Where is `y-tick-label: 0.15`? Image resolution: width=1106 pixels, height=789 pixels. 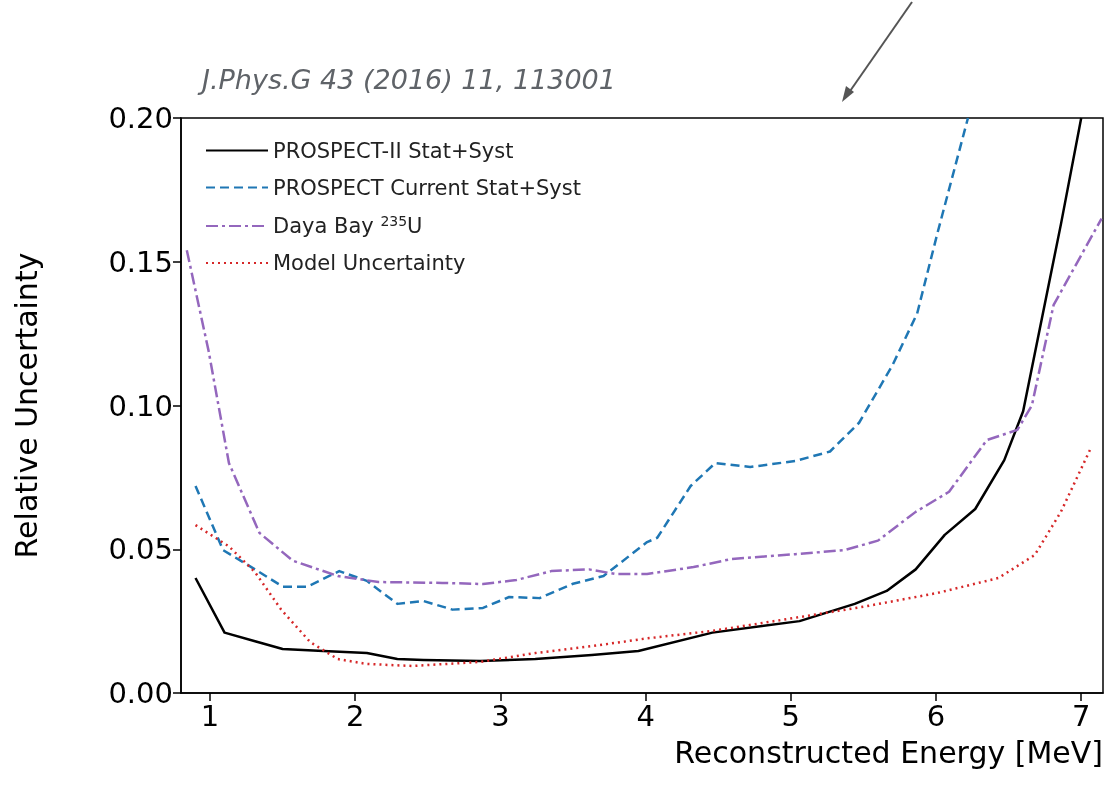
y-tick-label: 0.15 is located at coordinates (140, 261).